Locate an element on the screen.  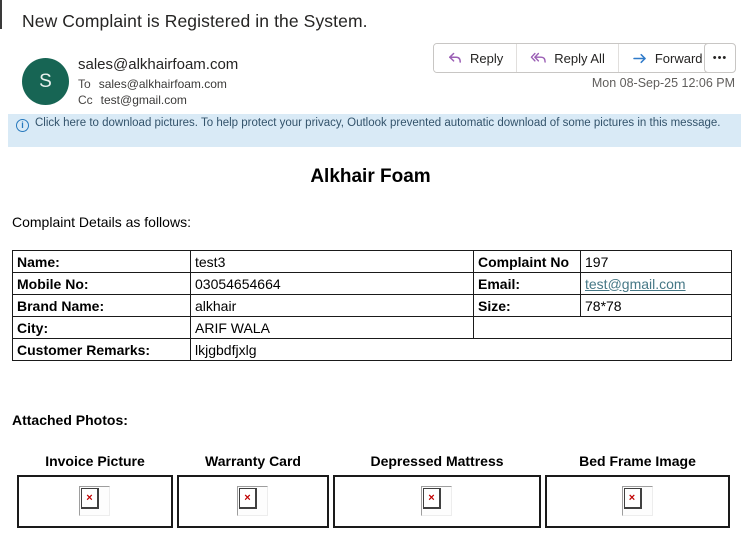
photo-column: Warranty Card × is located at coordinates (253, 490).